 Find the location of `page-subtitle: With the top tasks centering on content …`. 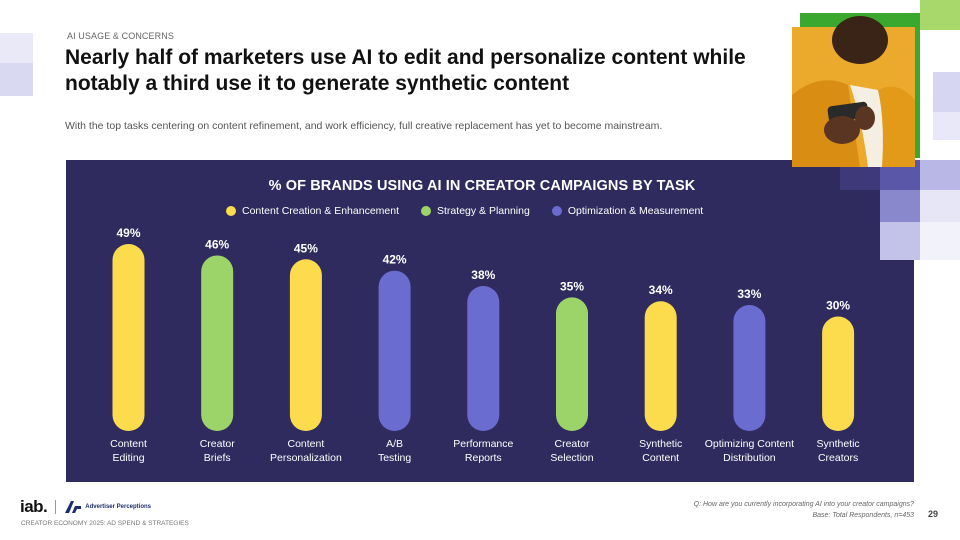

page-subtitle: With the top tasks centering on content … is located at coordinates (364, 126).